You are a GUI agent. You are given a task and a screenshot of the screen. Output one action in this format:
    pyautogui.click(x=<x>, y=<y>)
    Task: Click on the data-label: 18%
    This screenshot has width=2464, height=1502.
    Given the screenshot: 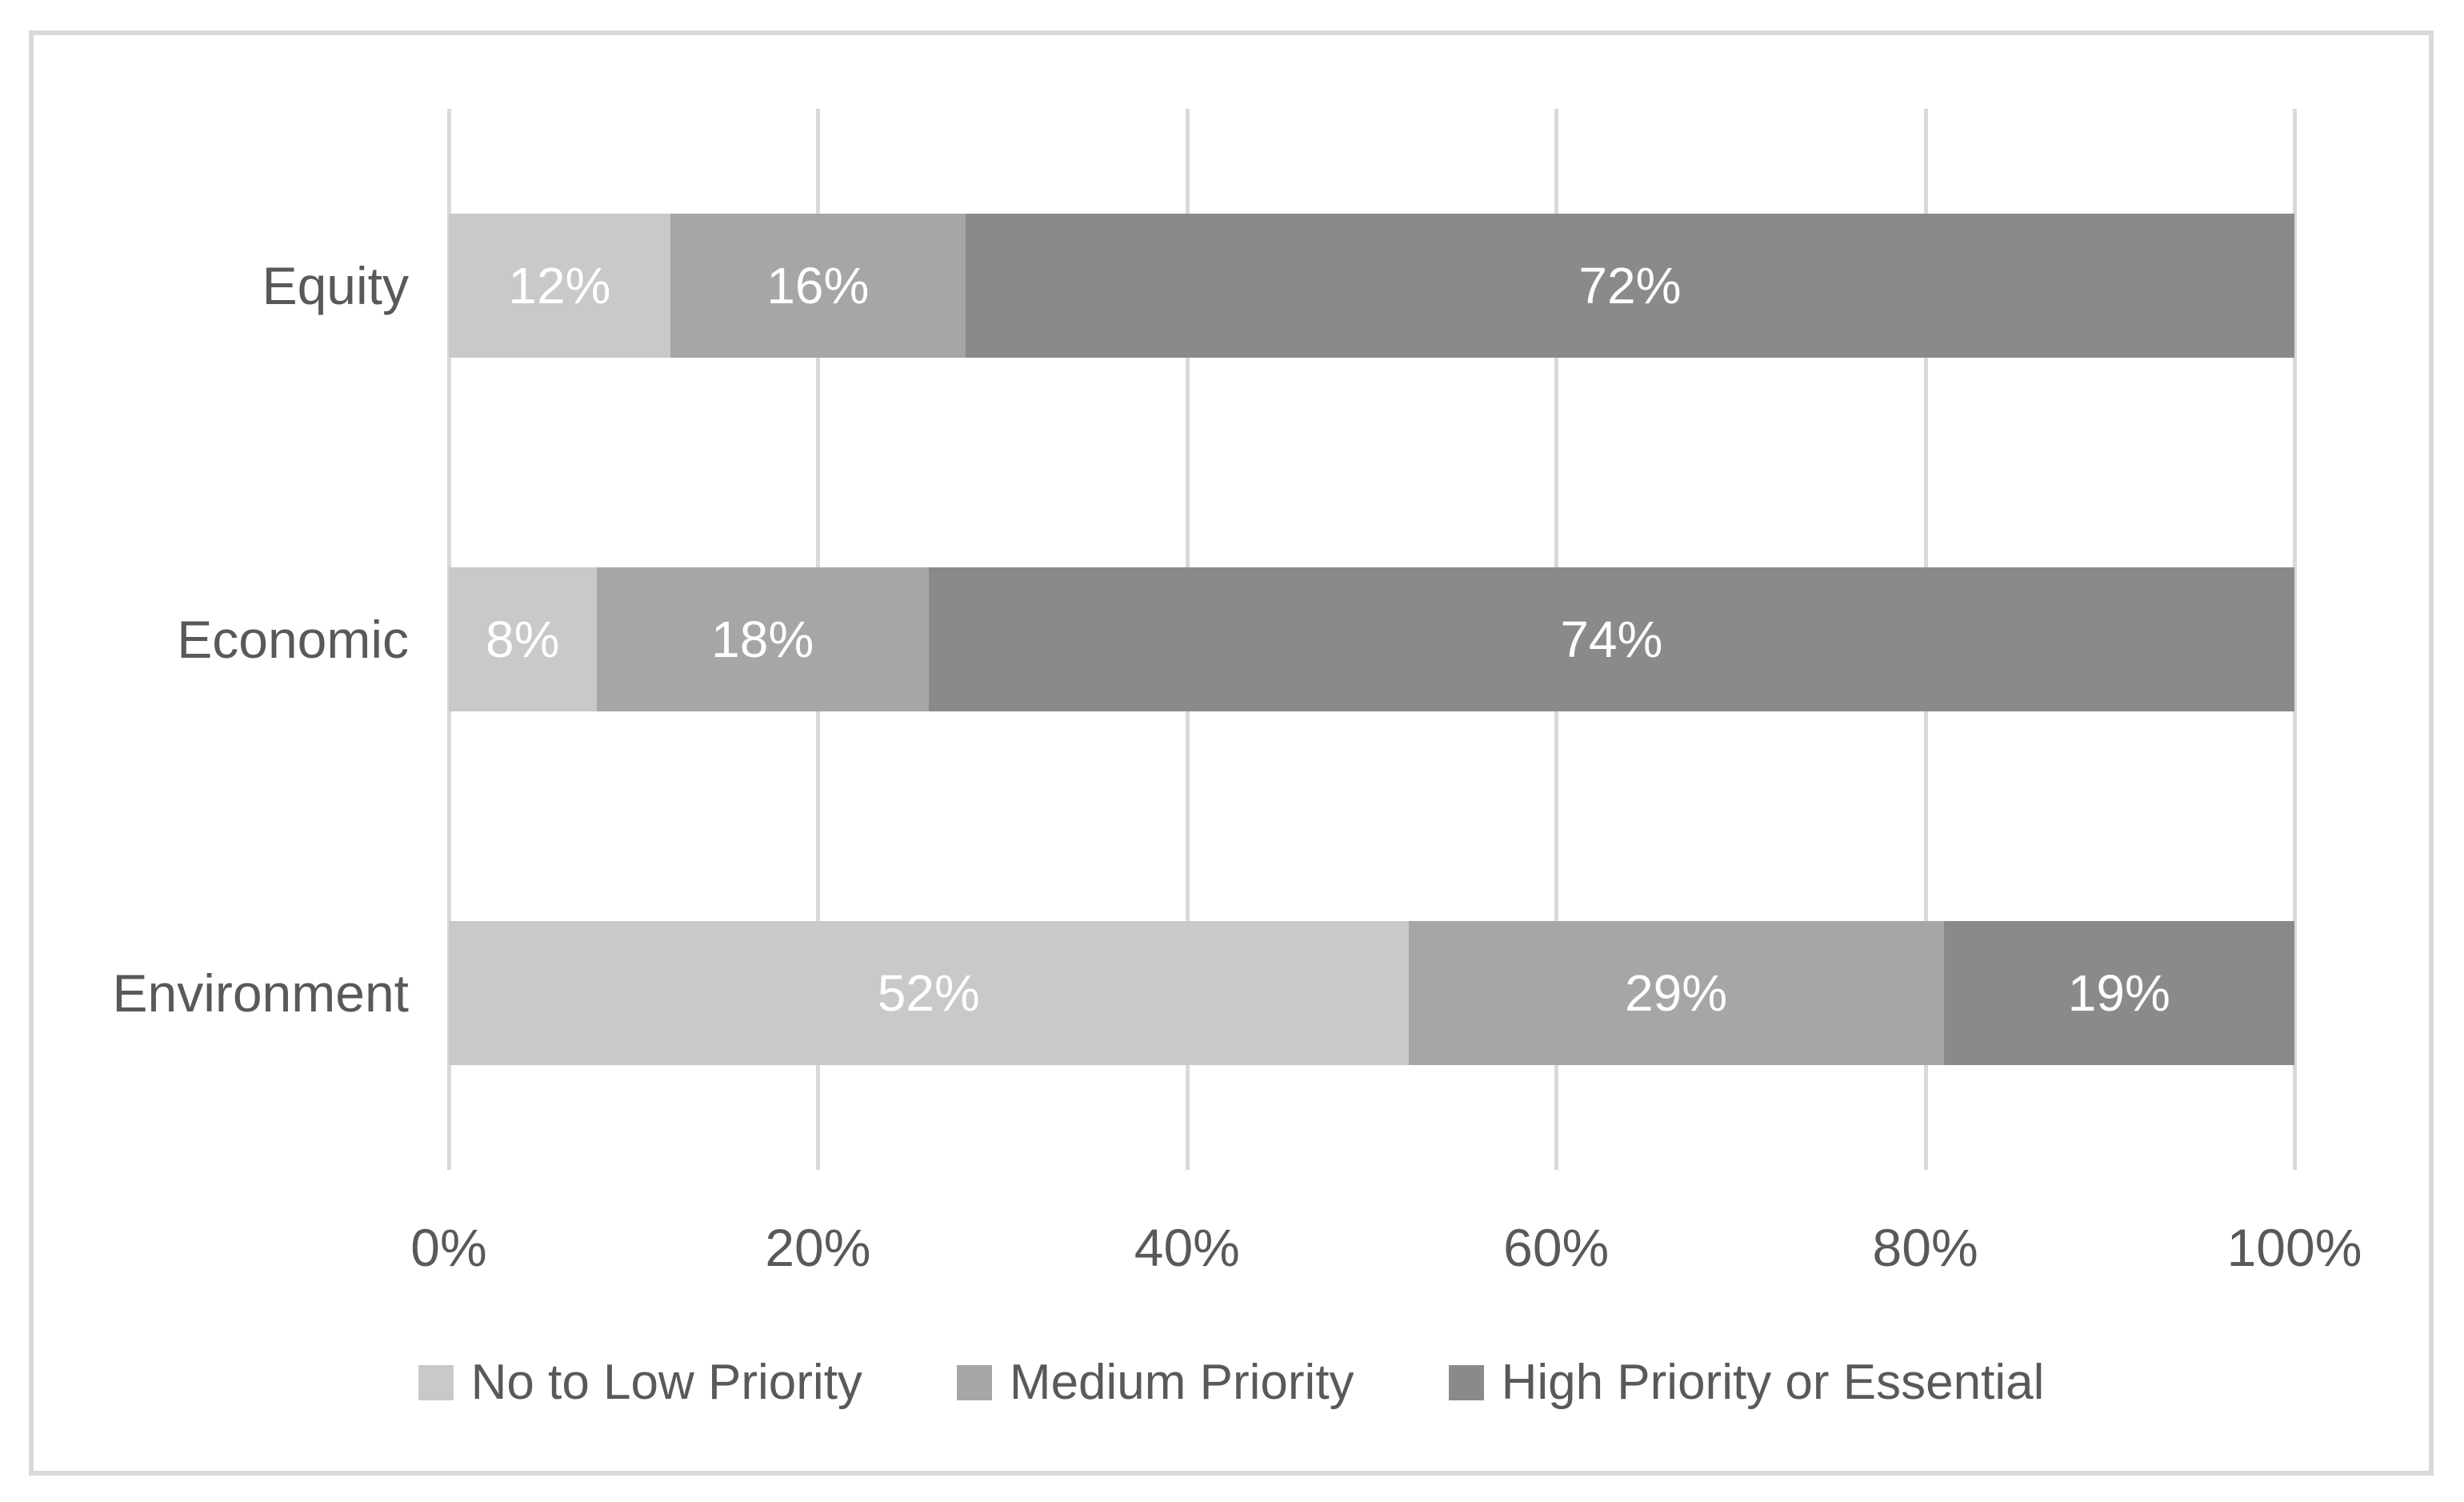 What is the action you would take?
    pyautogui.click(x=762, y=639)
    